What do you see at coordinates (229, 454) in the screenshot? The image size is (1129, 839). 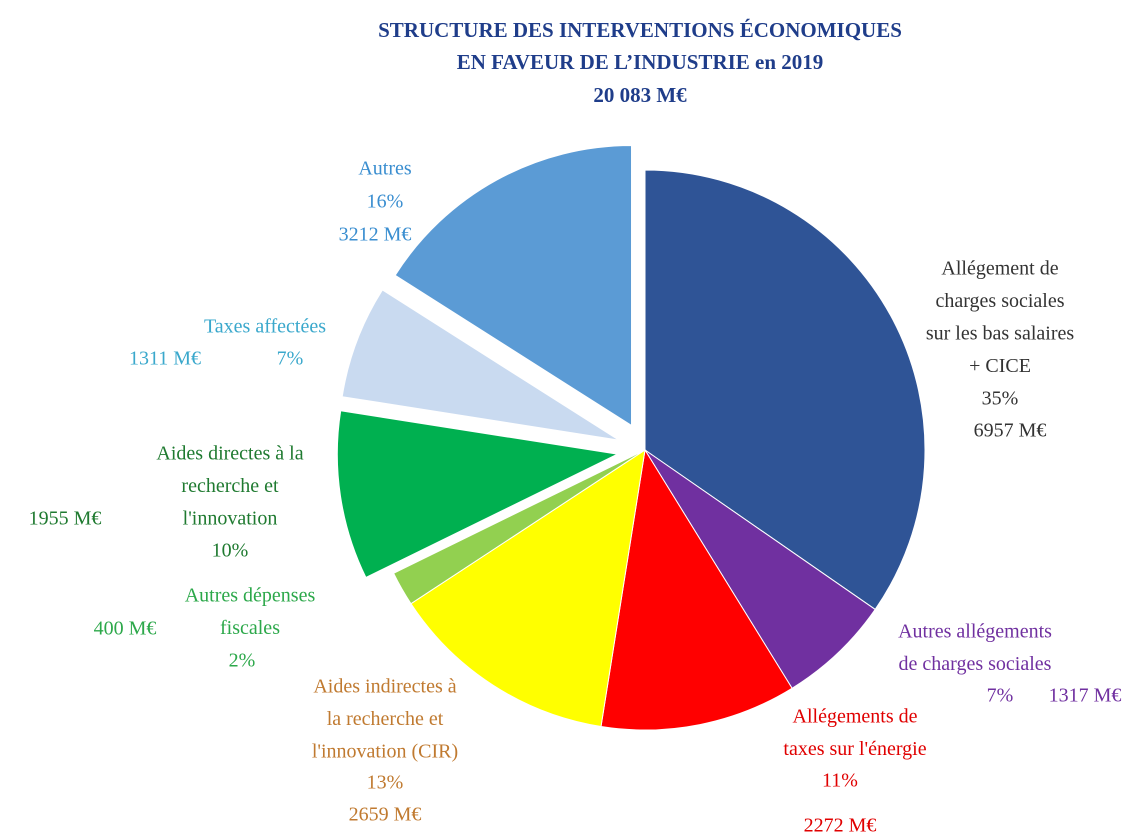 I see `slice-label: Aides directes à la` at bounding box center [229, 454].